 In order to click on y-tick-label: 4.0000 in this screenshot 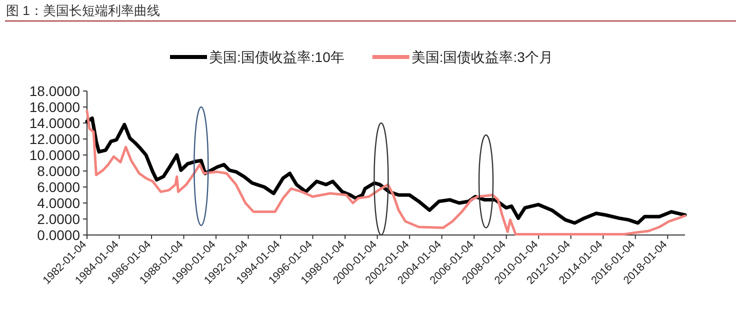, I will do `click(58, 203)`.